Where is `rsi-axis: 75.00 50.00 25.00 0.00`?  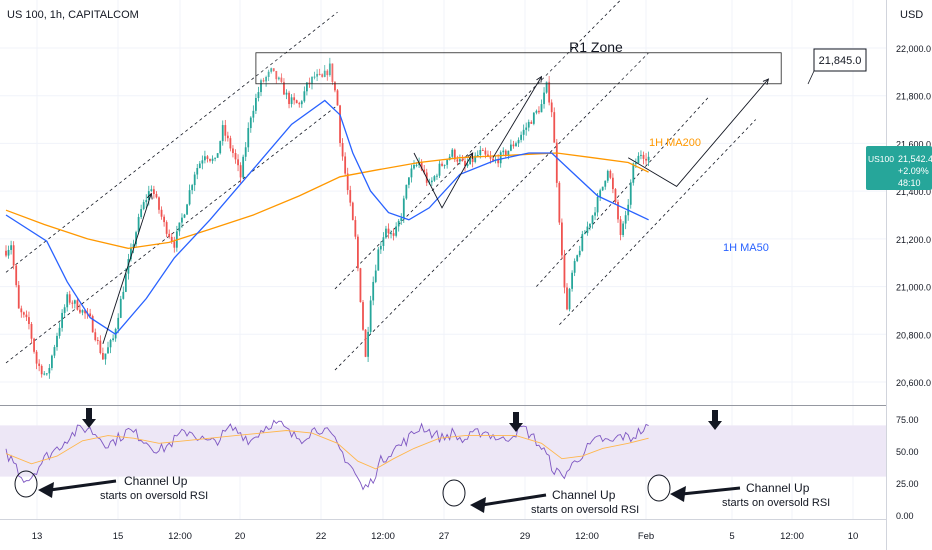
rsi-axis: 75.00 50.00 25.00 0.00 is located at coordinates (907, 468).